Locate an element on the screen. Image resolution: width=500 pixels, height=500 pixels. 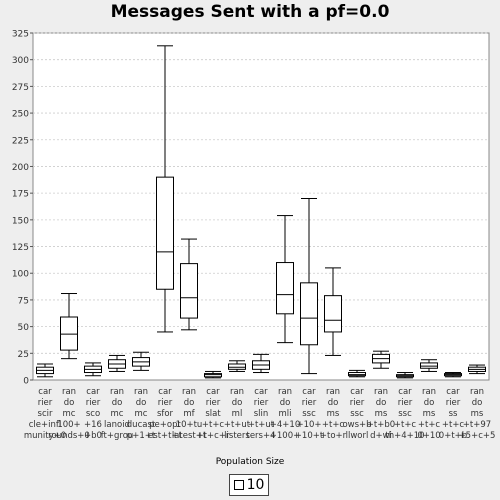
x-tick-label-line: +100+ is located at coordinates (285, 436).